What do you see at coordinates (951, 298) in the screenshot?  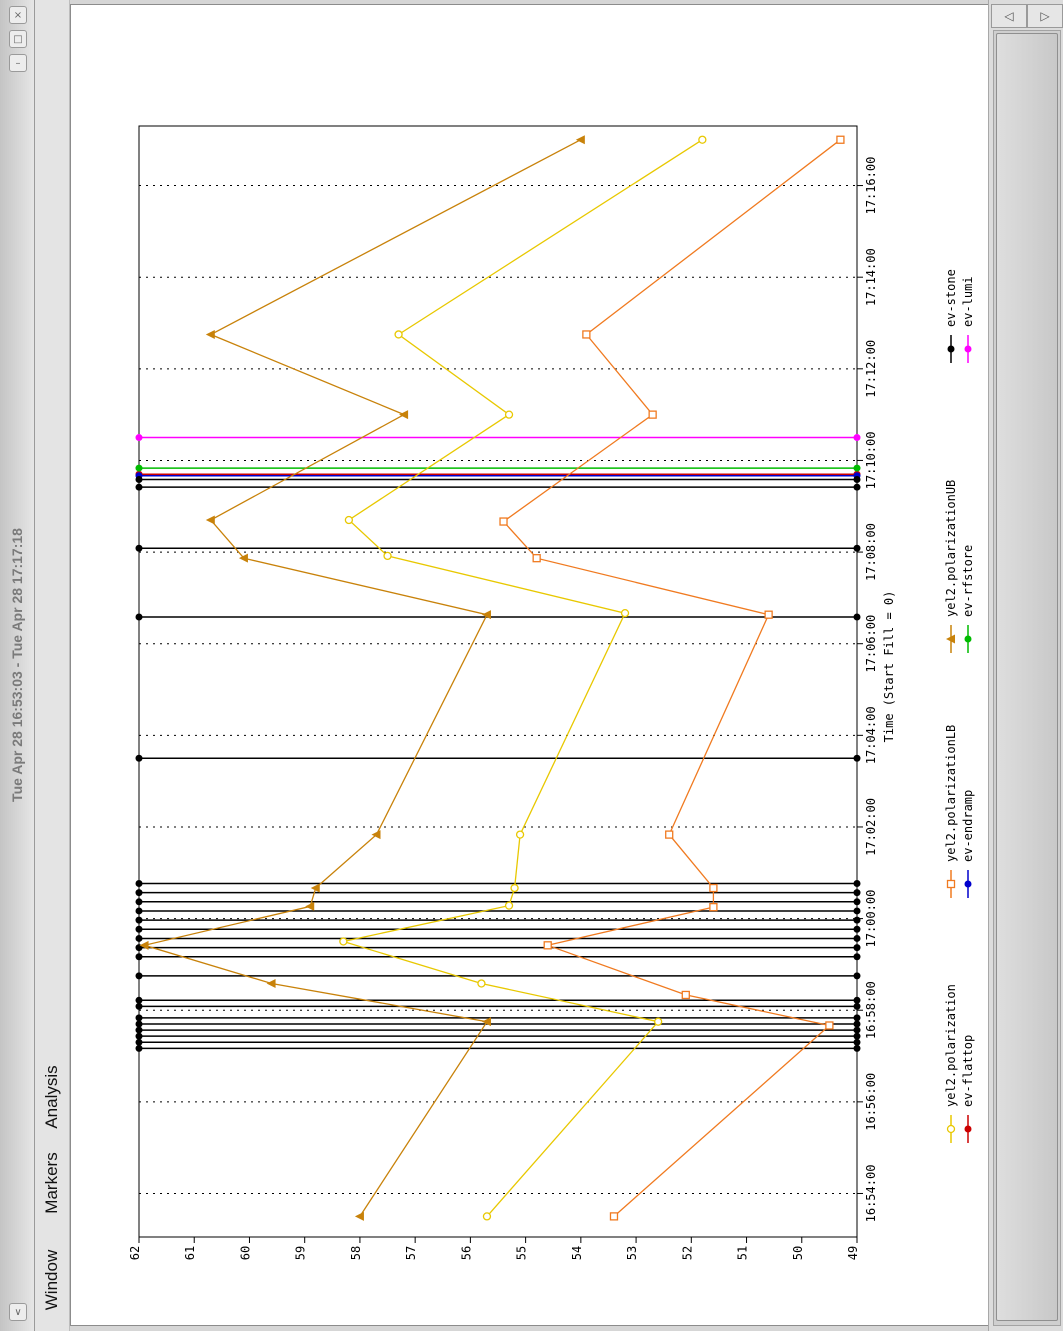 I see `legend-label: ev-stone` at bounding box center [951, 298].